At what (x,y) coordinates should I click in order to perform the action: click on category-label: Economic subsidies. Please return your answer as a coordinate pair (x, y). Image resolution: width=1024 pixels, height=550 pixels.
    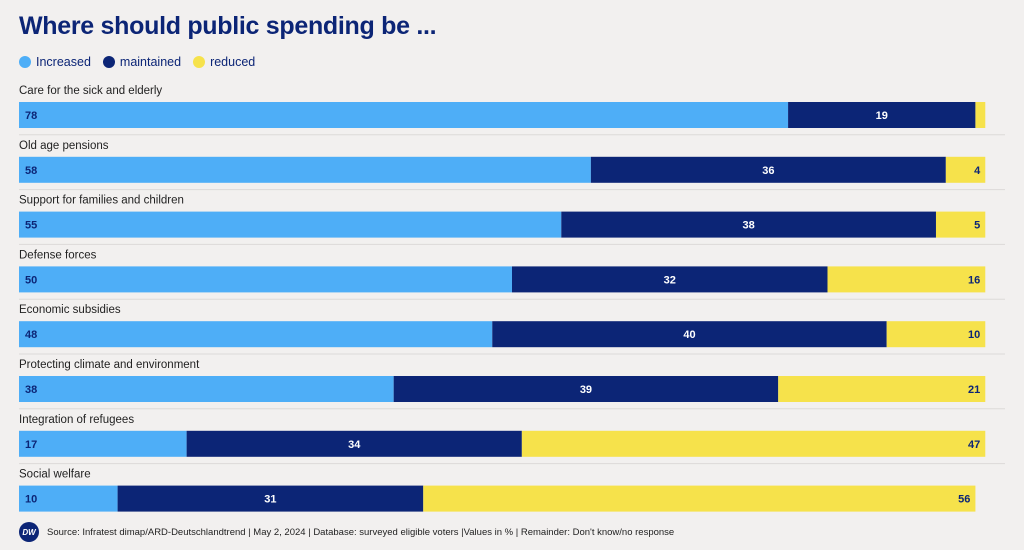
    Looking at the image, I should click on (70, 310).